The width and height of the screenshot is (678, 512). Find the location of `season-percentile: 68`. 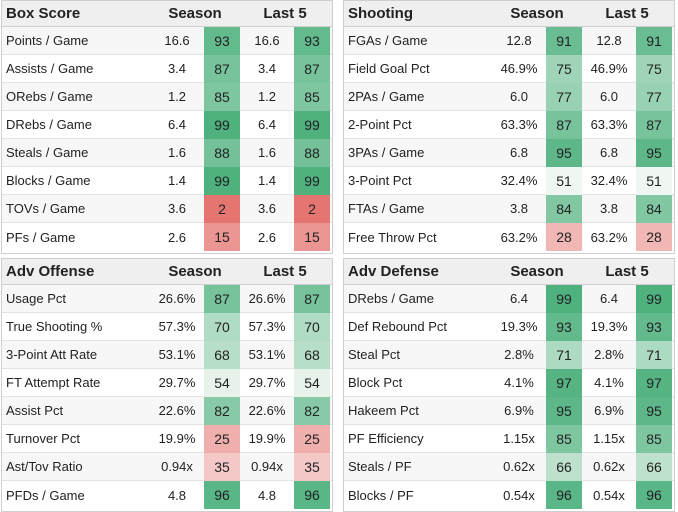

season-percentile: 68 is located at coordinates (222, 354).